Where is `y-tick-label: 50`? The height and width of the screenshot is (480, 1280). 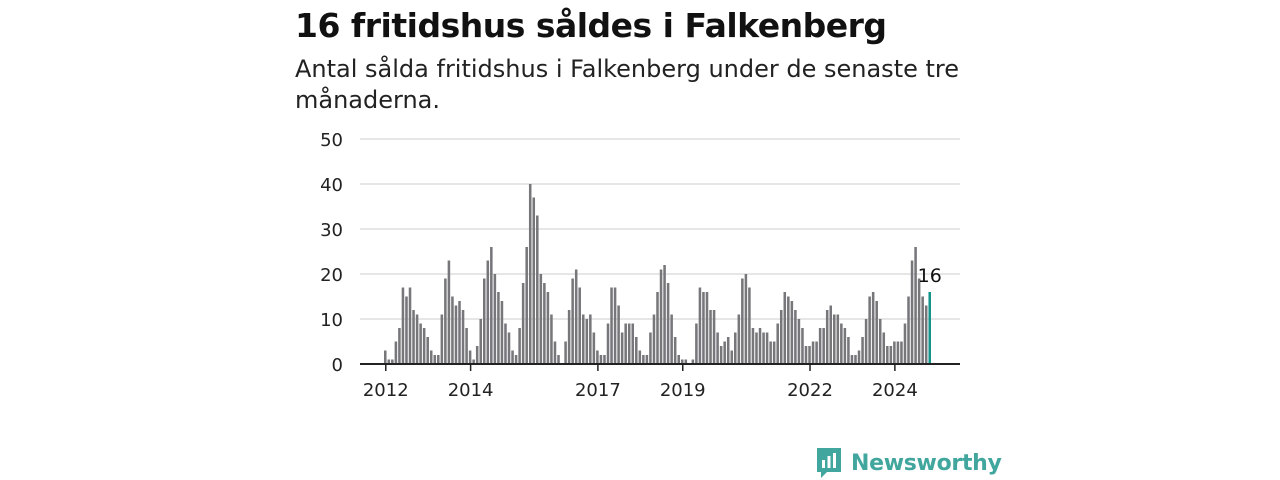
y-tick-label: 50 is located at coordinates (331, 140).